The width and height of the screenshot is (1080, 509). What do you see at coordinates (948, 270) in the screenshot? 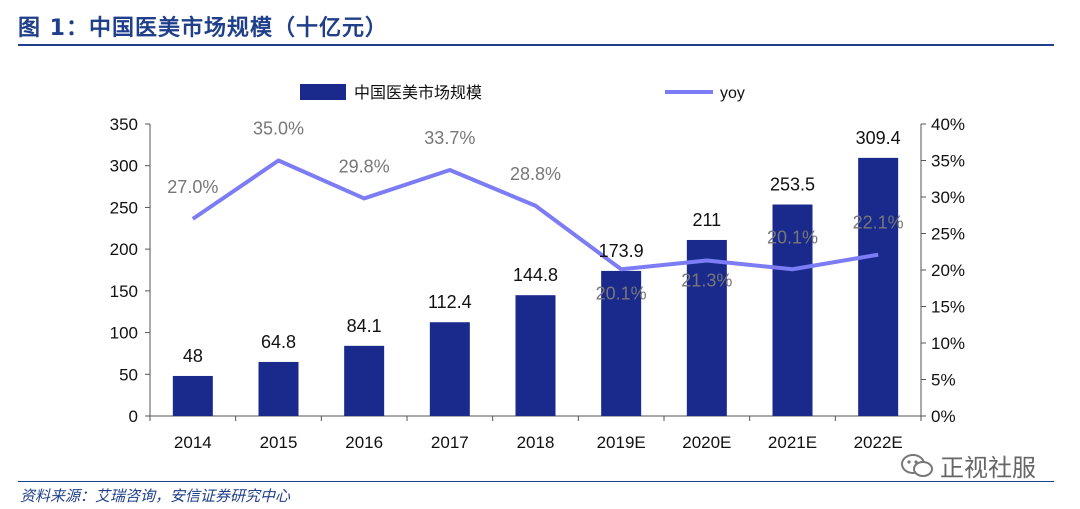
I see `right-tick-label: 20%` at bounding box center [948, 270].